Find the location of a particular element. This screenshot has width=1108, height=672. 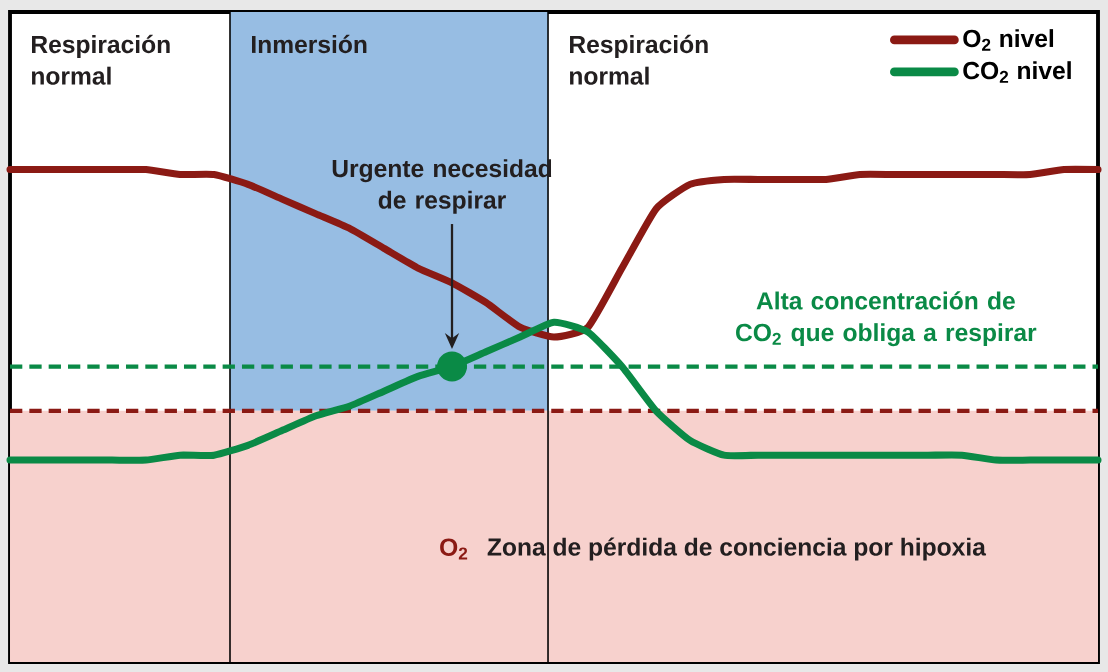

ref-line-label: O$_{2}$ is located at coordinates (454, 549).